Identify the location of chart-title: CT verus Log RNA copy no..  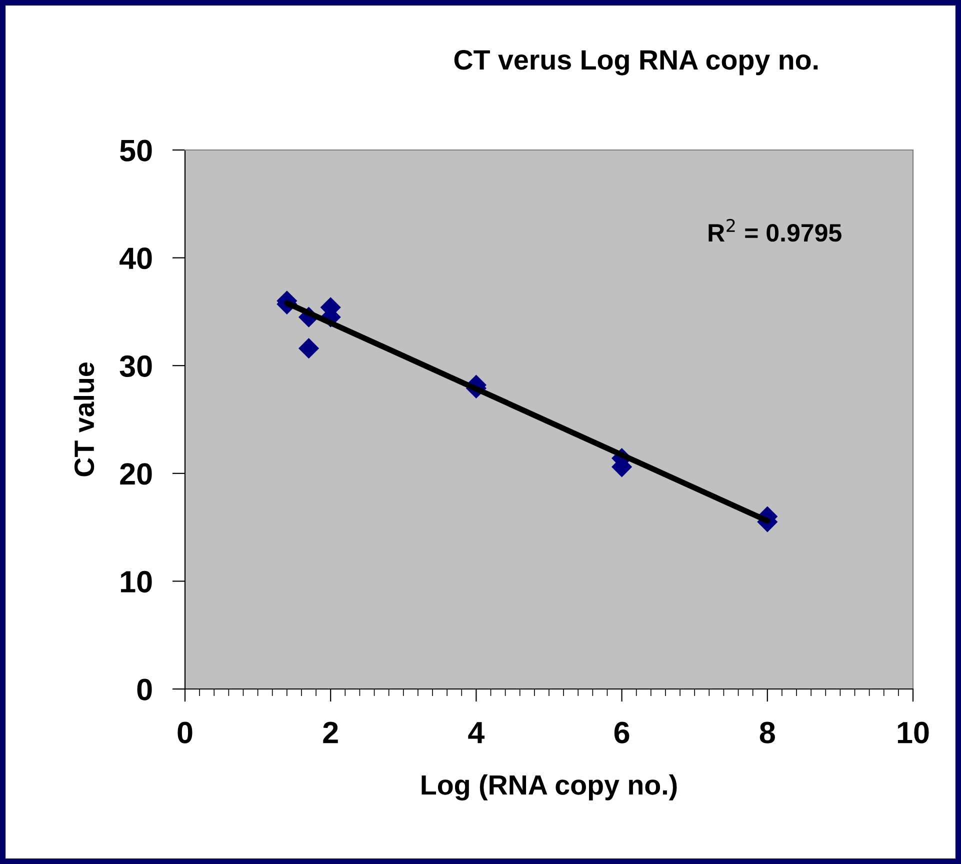
(636, 63).